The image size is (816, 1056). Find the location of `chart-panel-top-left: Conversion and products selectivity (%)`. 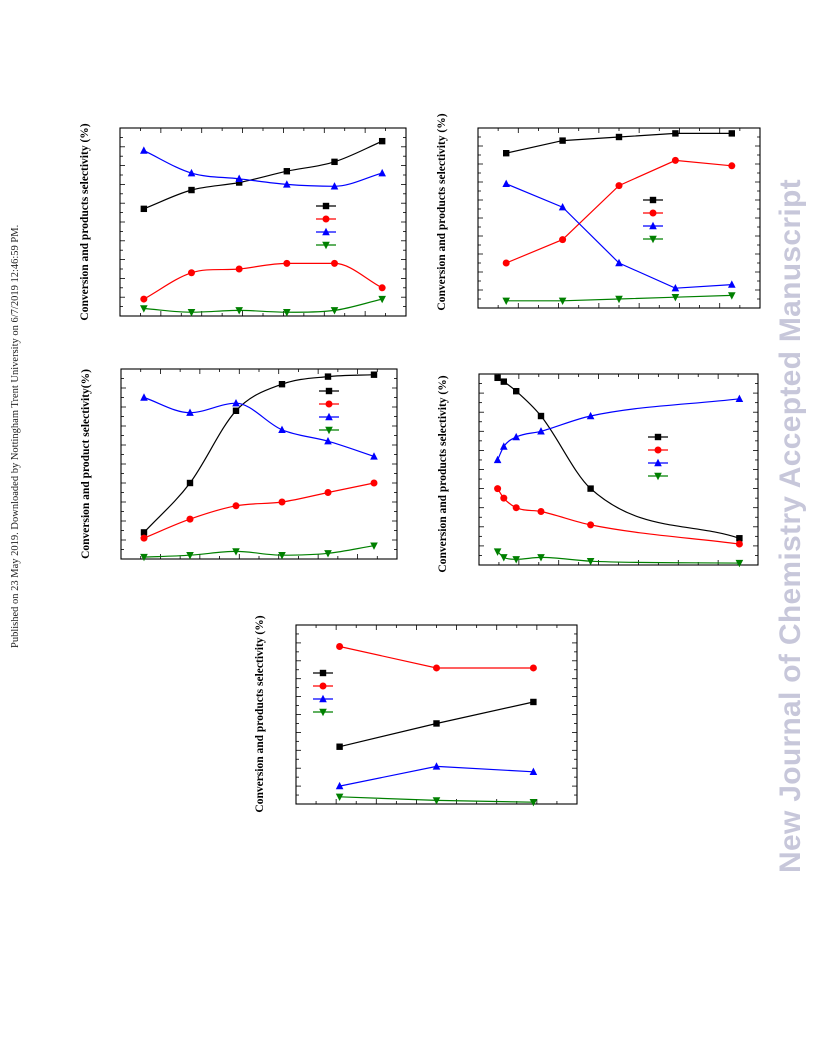

chart-panel-top-left: Conversion and products selectivity (%) is located at coordinates (243, 222).